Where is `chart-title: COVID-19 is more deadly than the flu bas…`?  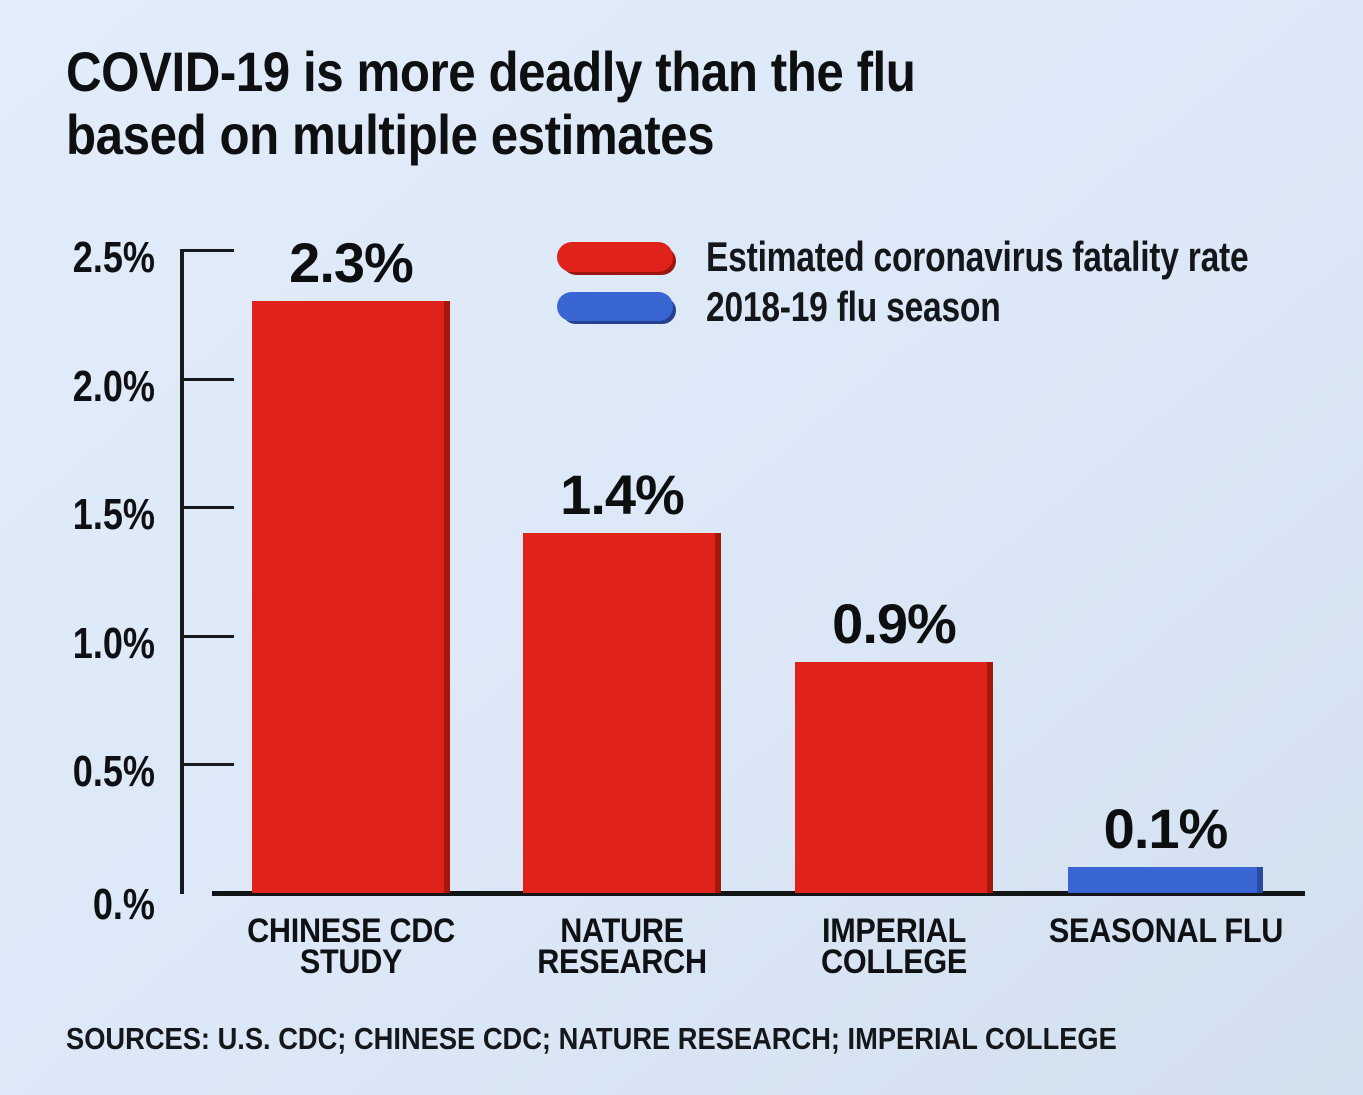
chart-title: COVID-19 is more deadly than the flu bas… is located at coordinates (491, 103).